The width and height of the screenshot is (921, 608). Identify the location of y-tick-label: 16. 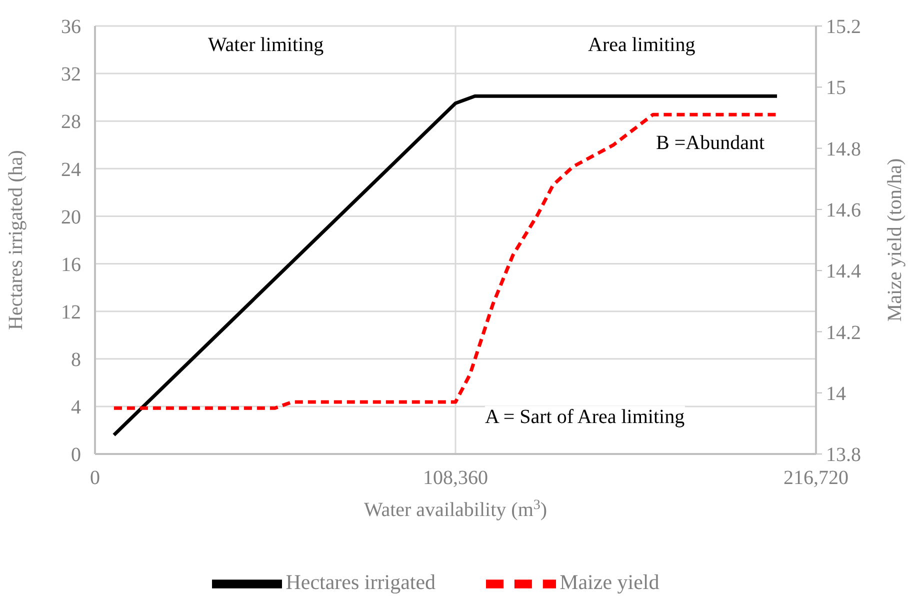
(71, 265).